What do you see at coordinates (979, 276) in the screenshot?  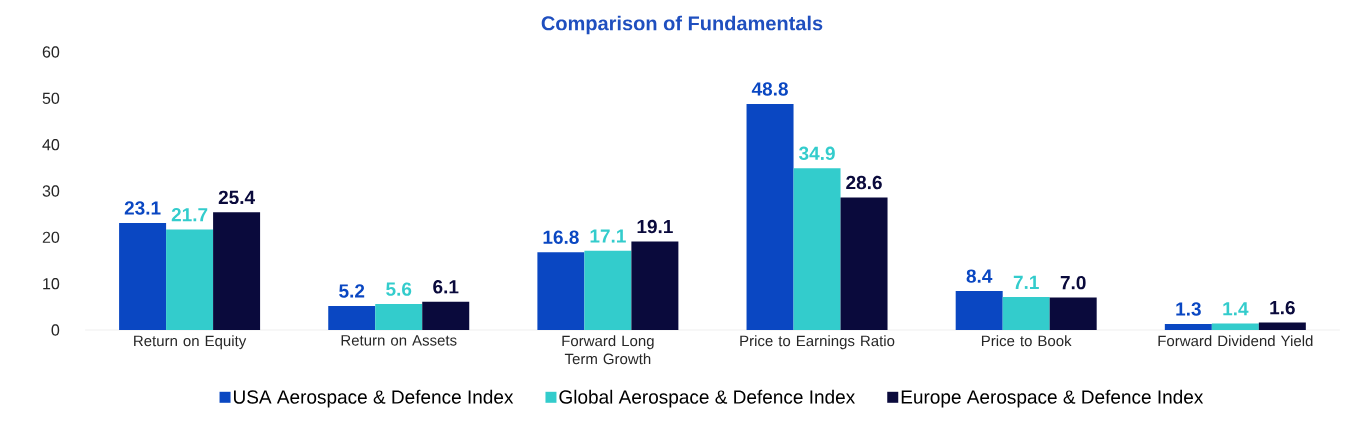 I see `data-label: 8.4` at bounding box center [979, 276].